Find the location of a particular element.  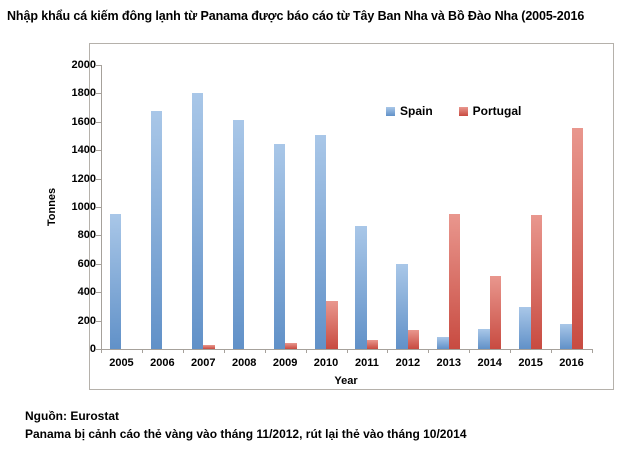

y-tick-label: 0 is located at coordinates (92, 349).